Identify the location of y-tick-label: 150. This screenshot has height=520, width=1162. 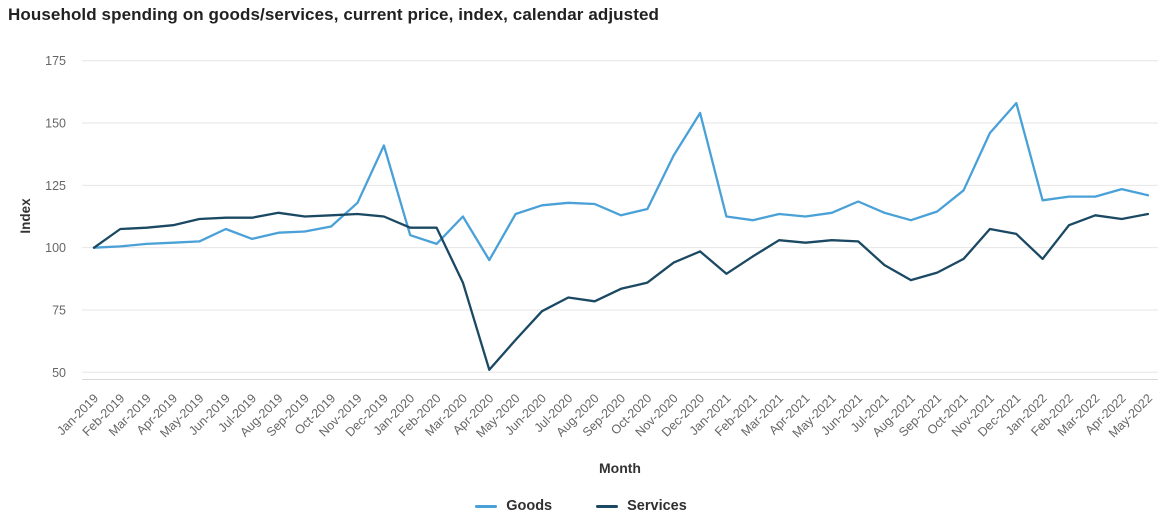
(55, 124).